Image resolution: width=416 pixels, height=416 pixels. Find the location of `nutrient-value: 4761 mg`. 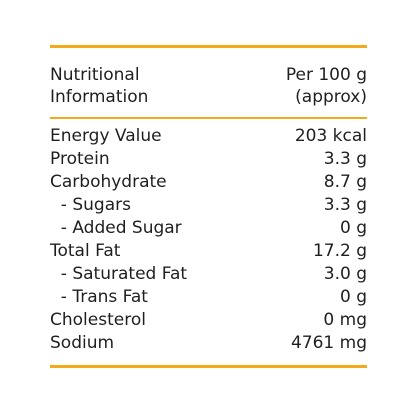

nutrient-value: 4761 mg is located at coordinates (328, 343).